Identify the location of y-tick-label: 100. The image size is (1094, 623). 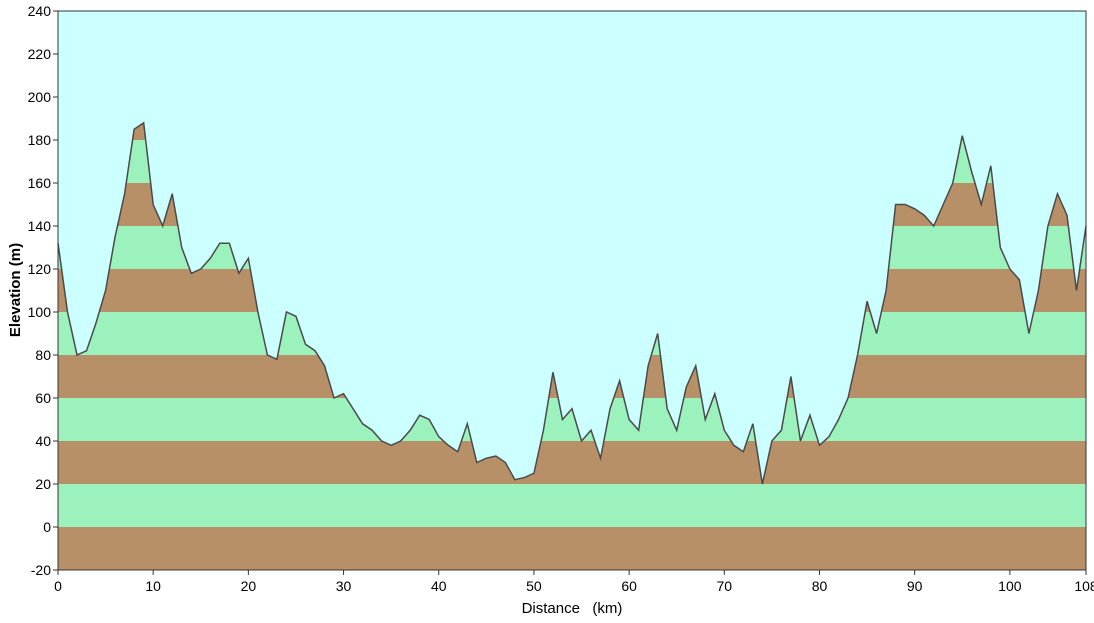
(40, 312).